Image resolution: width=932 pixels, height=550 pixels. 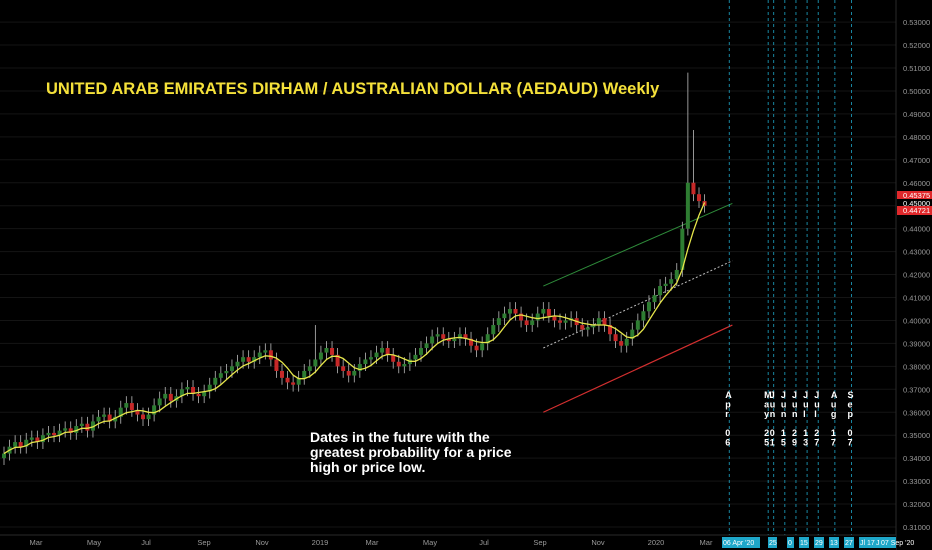 What do you see at coordinates (834, 414) in the screenshot?
I see `future-date-letter: g` at bounding box center [834, 414].